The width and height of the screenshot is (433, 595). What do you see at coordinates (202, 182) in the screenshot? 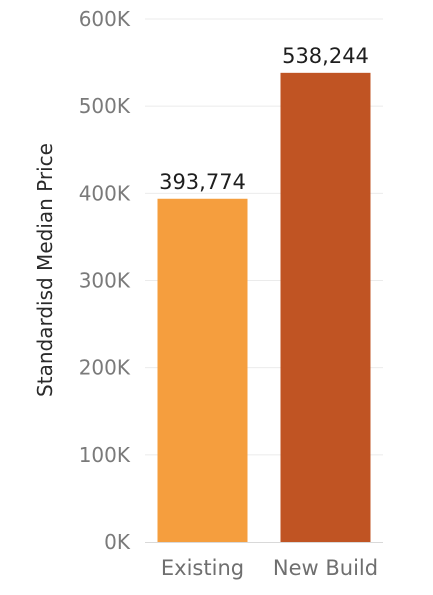
I see `bar-value-label: 393,774` at bounding box center [202, 182].